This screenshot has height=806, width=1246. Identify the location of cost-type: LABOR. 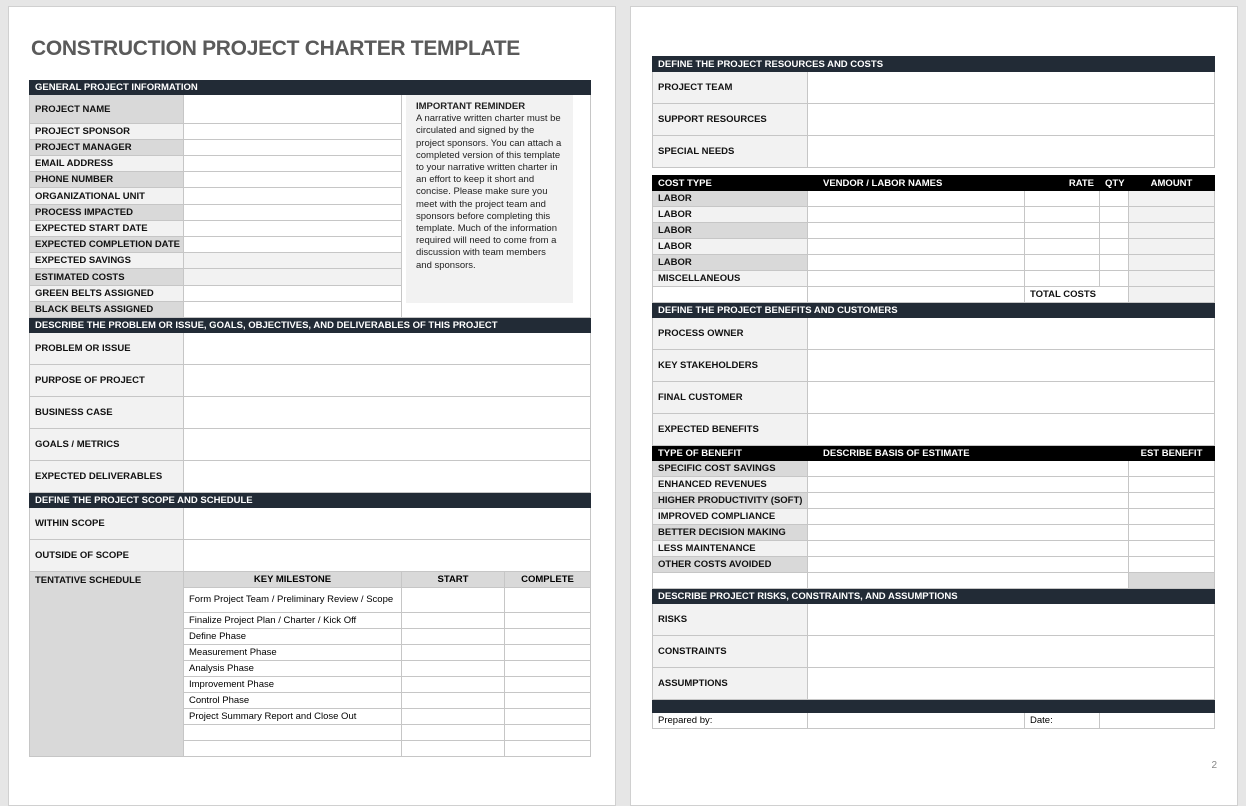
(730, 262).